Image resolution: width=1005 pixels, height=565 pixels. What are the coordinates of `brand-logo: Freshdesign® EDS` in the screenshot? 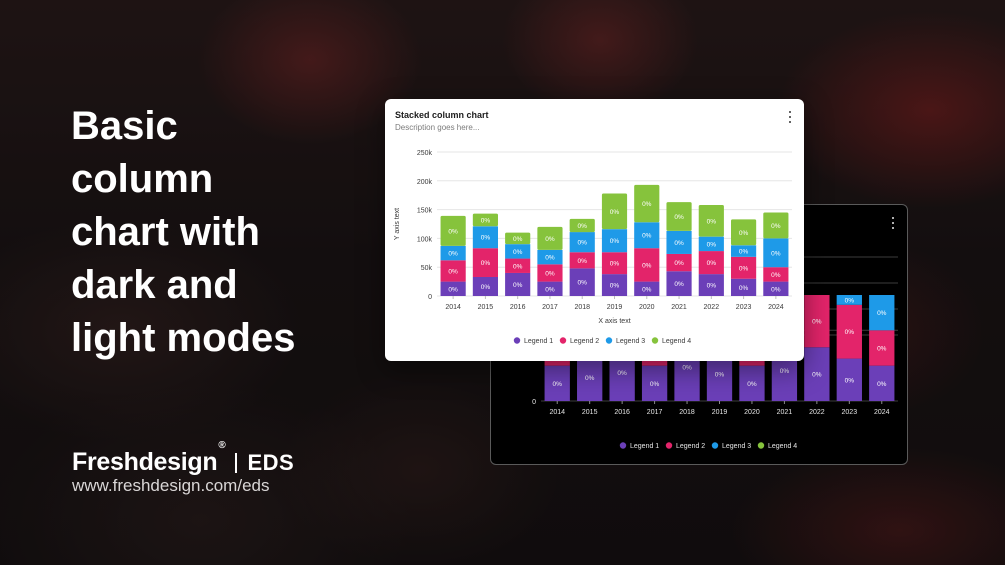 It's located at (183, 458).